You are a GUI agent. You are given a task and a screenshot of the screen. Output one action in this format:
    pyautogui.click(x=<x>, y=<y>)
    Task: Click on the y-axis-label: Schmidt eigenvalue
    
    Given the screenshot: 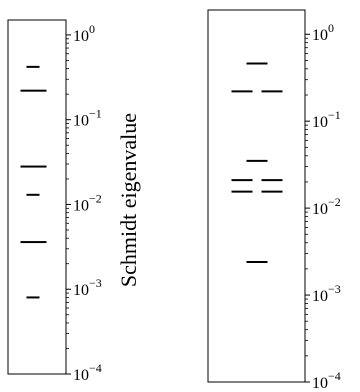 What is the action you would take?
    pyautogui.click(x=128, y=200)
    